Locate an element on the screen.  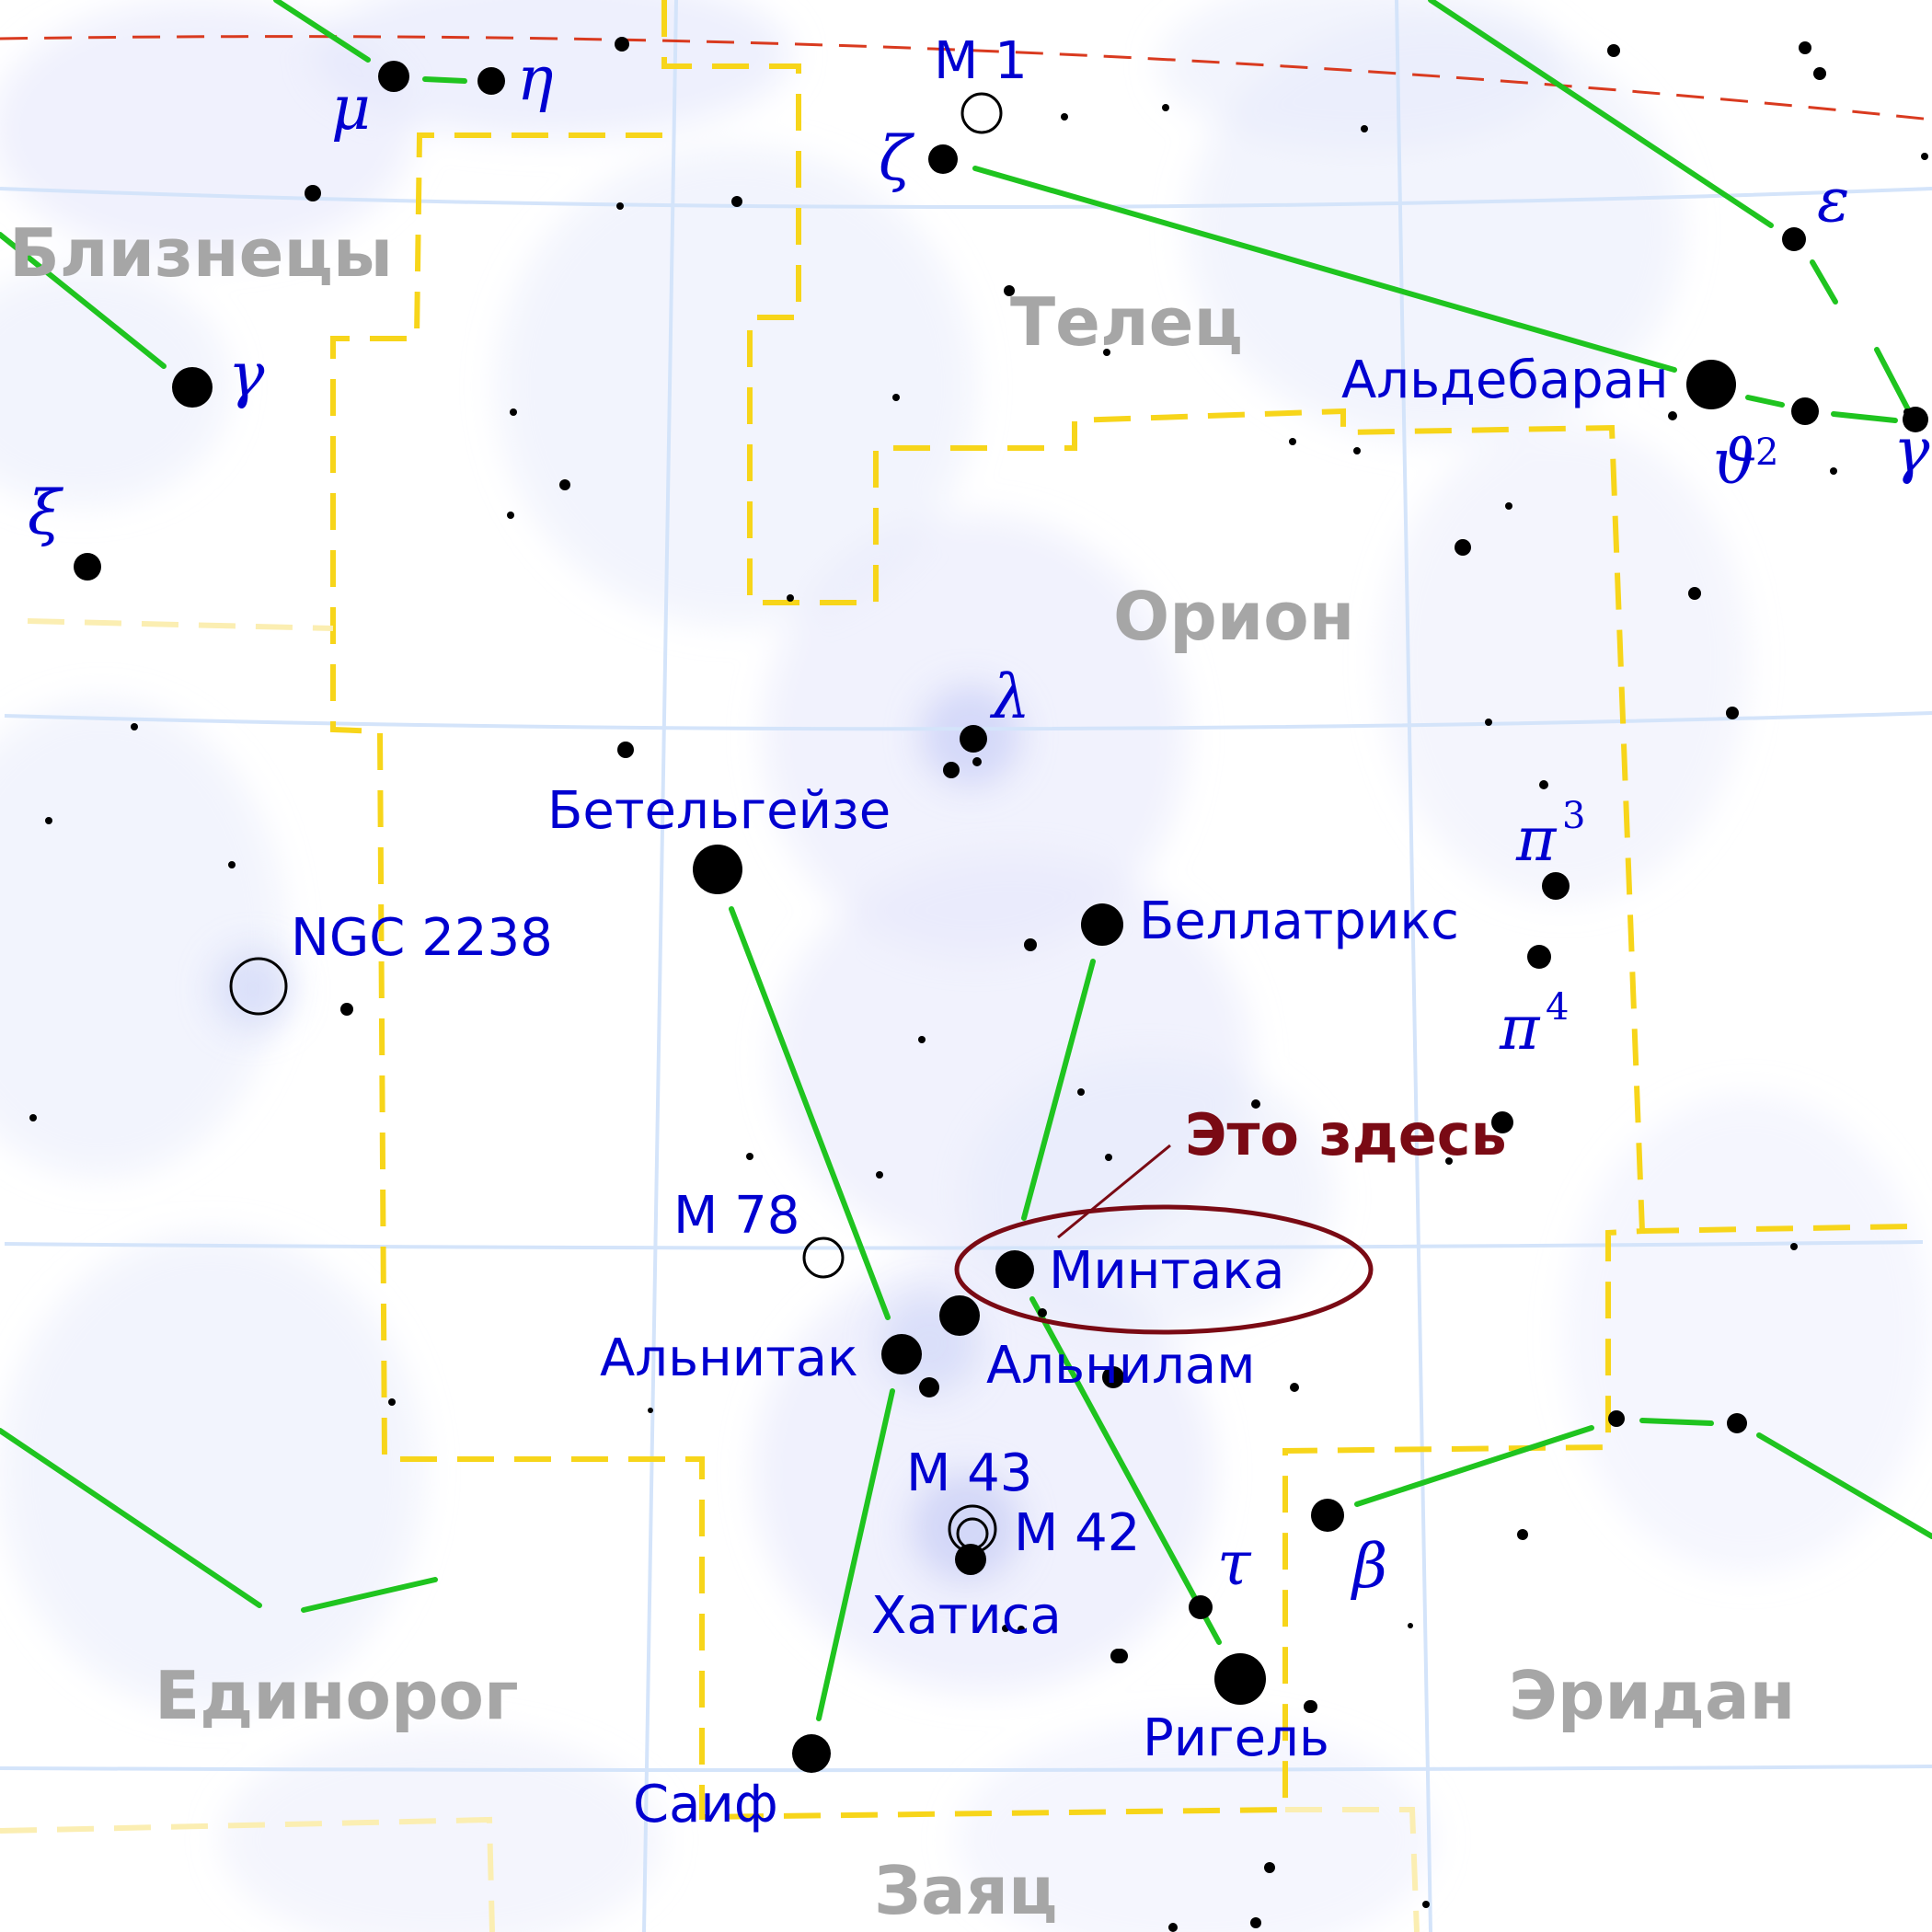
eta-gem-star is located at coordinates (491, 81).